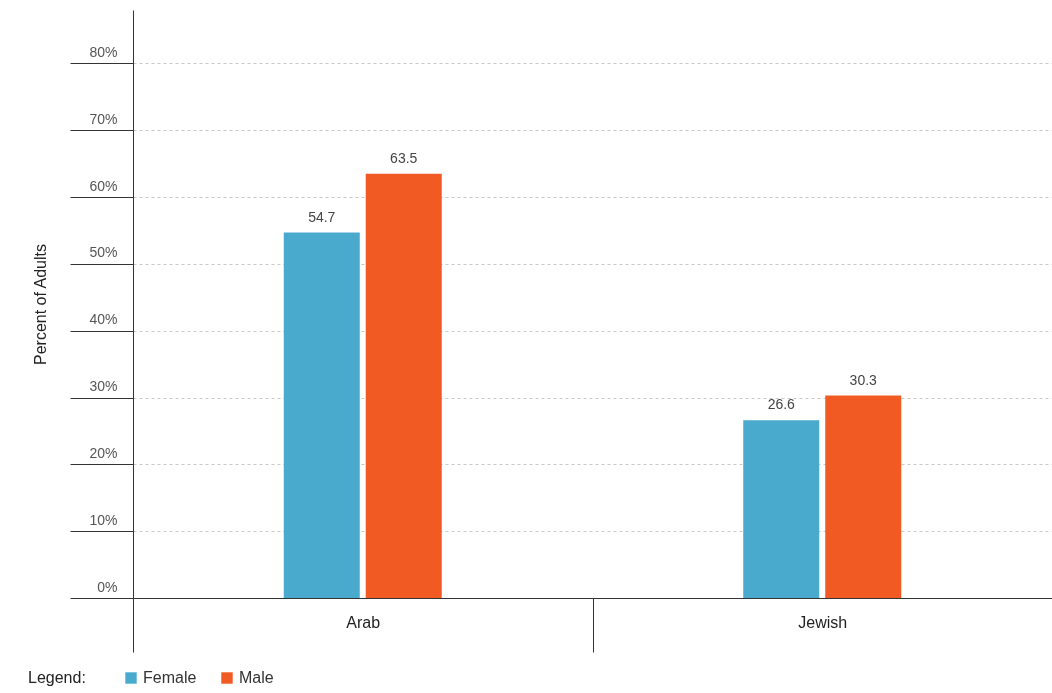 The width and height of the screenshot is (1052, 693). I want to click on y-tick-label: 0%, so click(107, 586).